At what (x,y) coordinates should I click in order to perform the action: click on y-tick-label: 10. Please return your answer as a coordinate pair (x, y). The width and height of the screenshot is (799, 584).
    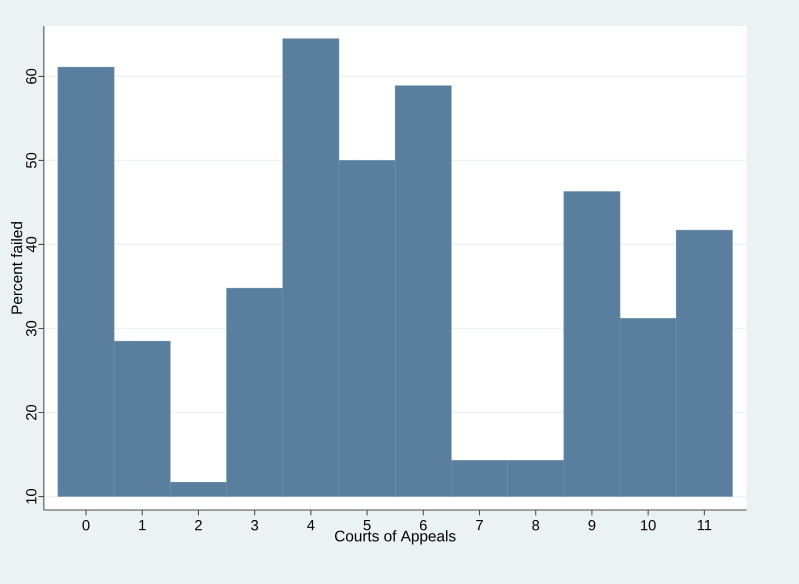
    Looking at the image, I should click on (31, 496).